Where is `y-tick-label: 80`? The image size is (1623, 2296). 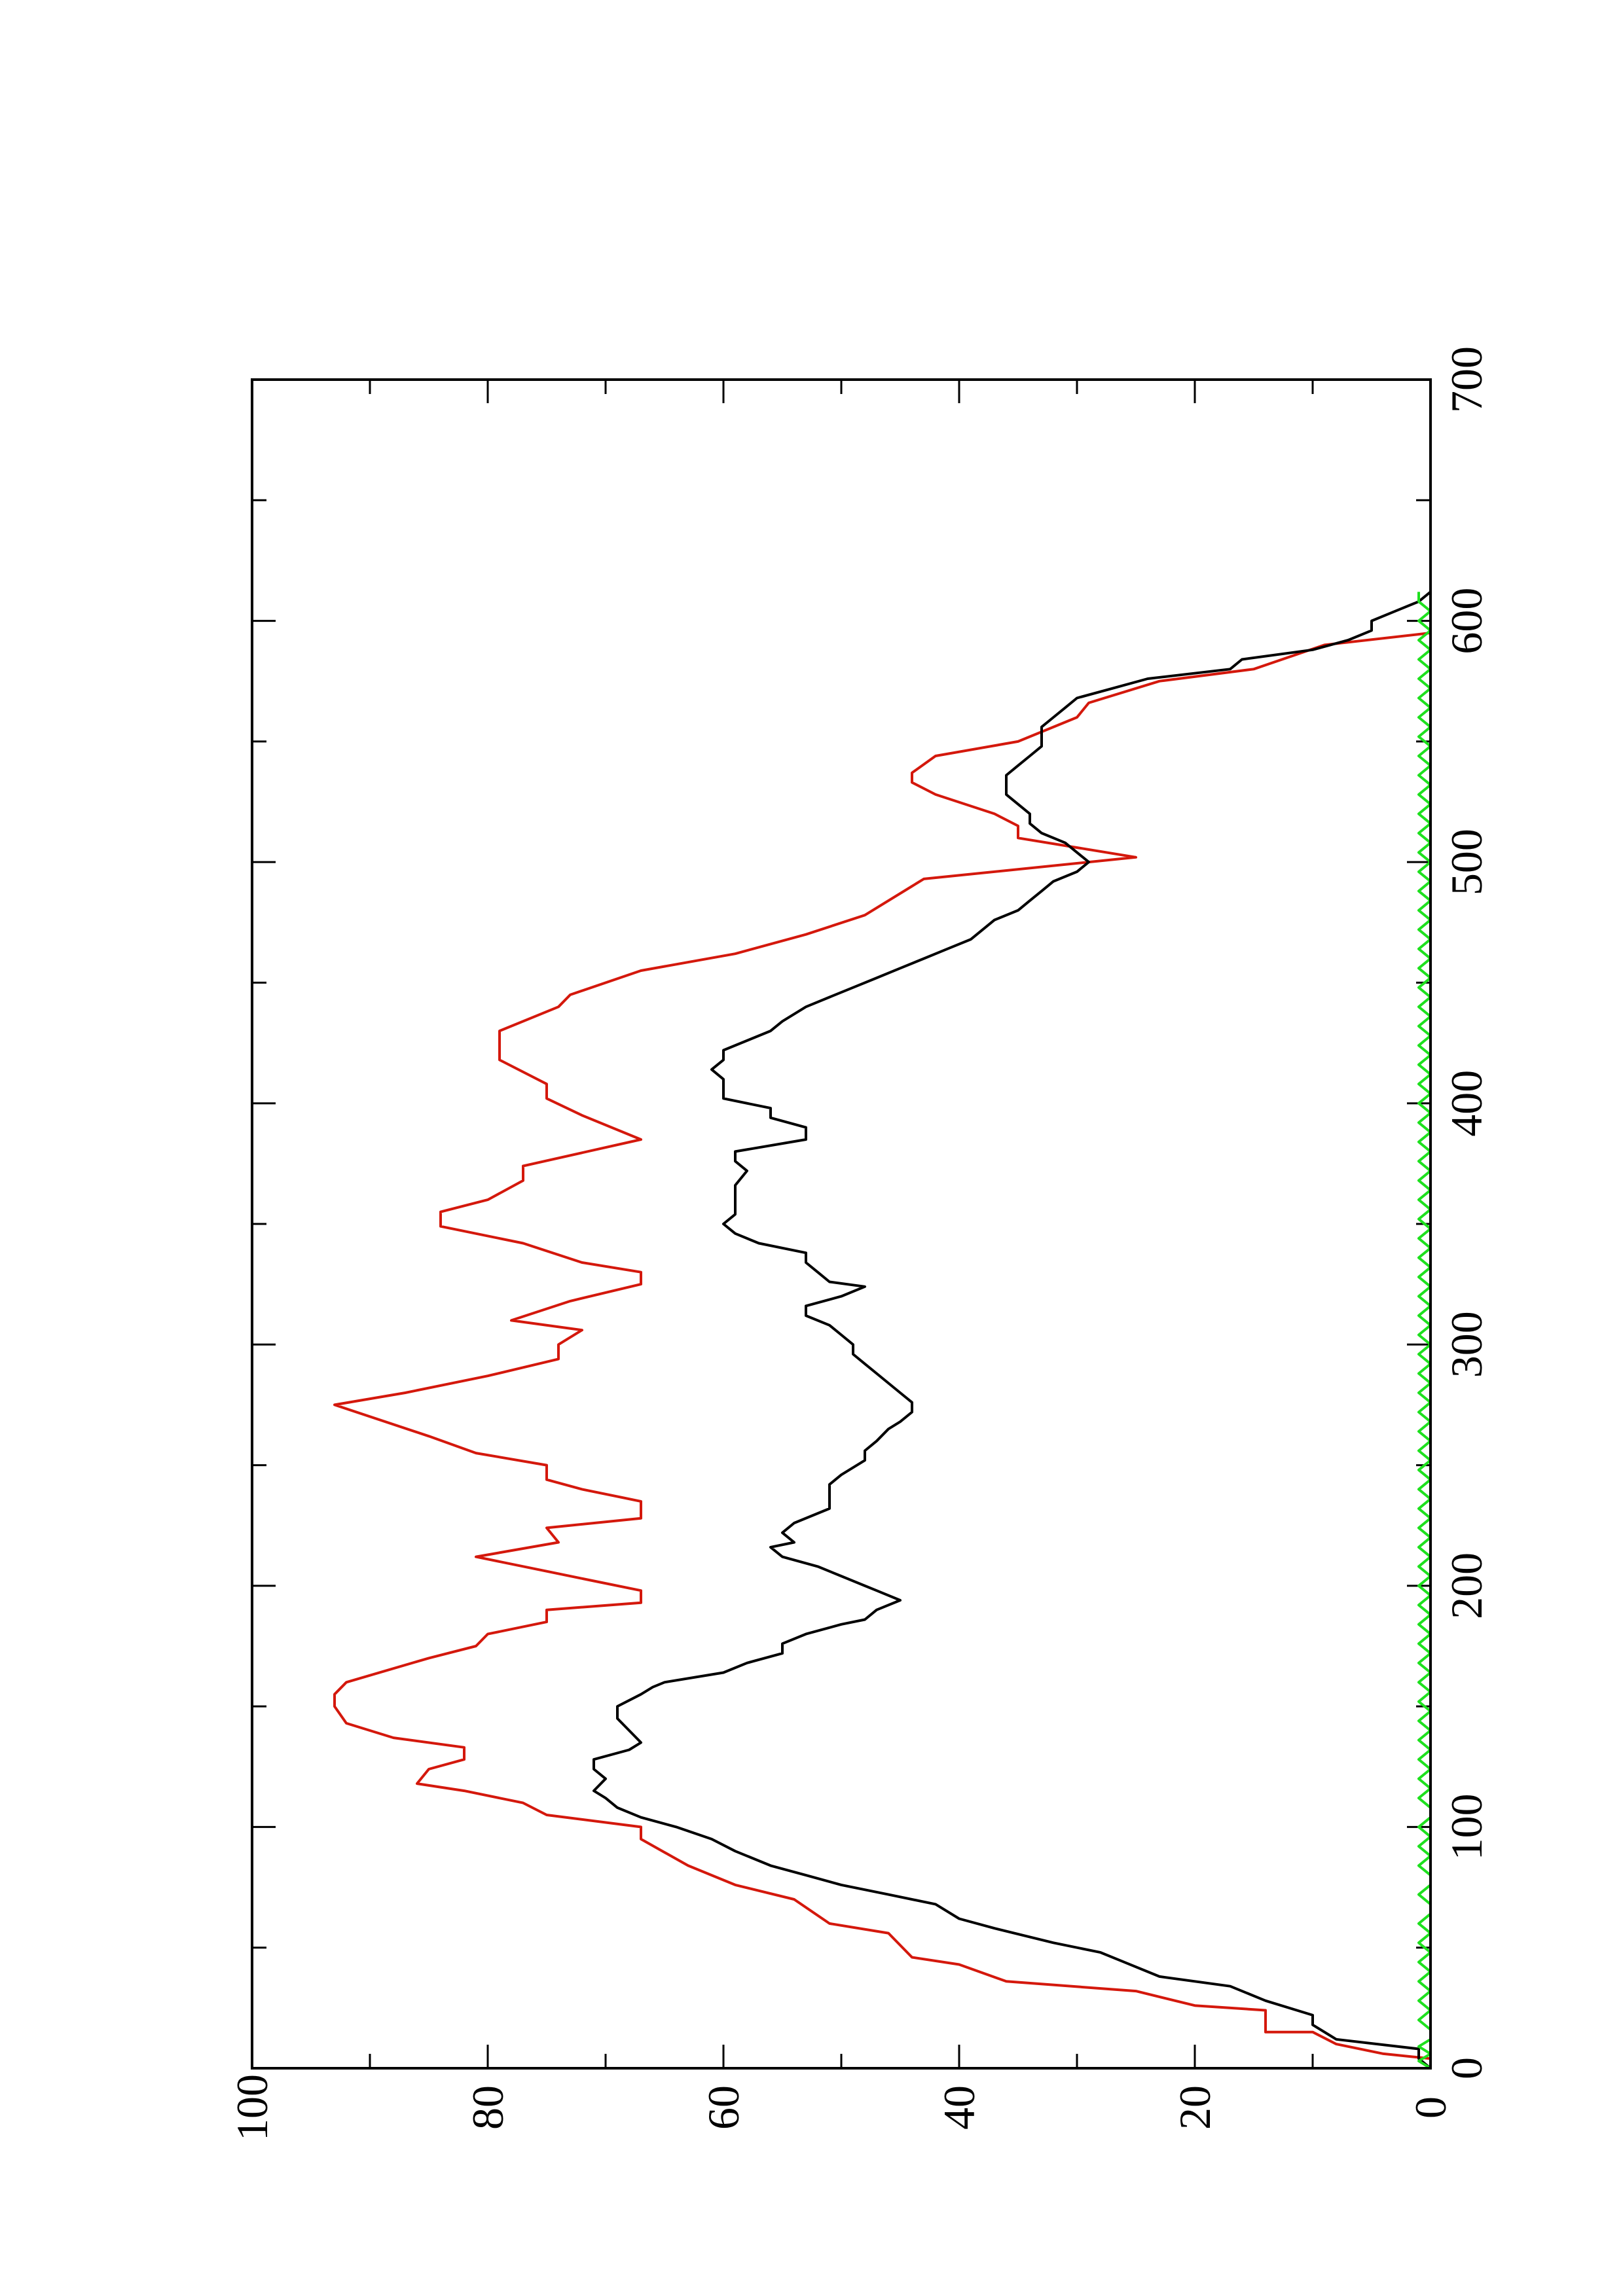 y-tick-label: 80 is located at coordinates (488, 2107).